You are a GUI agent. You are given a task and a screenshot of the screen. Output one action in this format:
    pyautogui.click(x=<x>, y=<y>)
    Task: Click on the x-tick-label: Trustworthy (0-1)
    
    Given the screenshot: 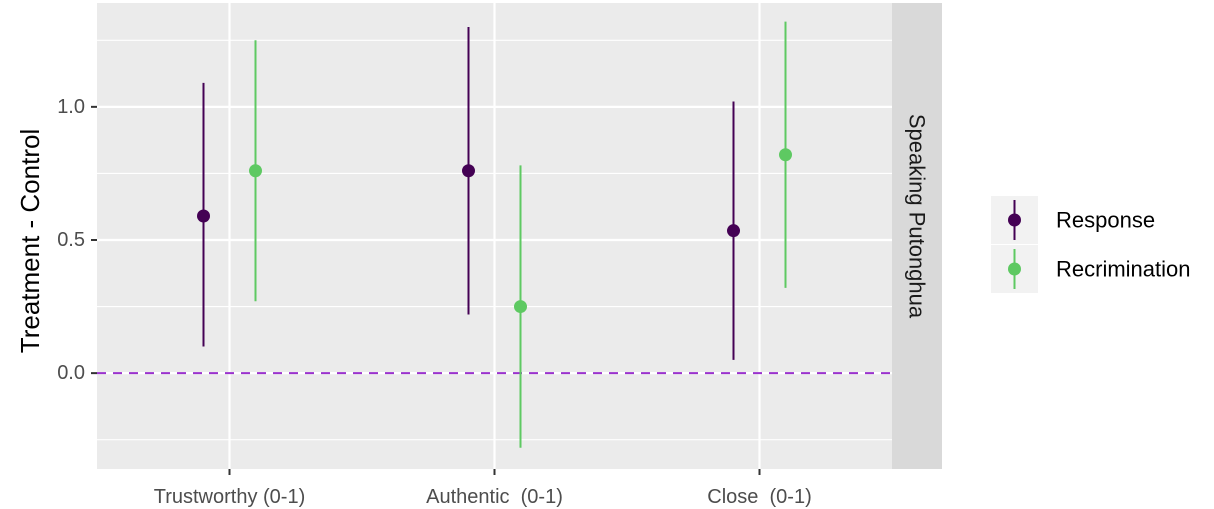 What is the action you would take?
    pyautogui.click(x=230, y=497)
    